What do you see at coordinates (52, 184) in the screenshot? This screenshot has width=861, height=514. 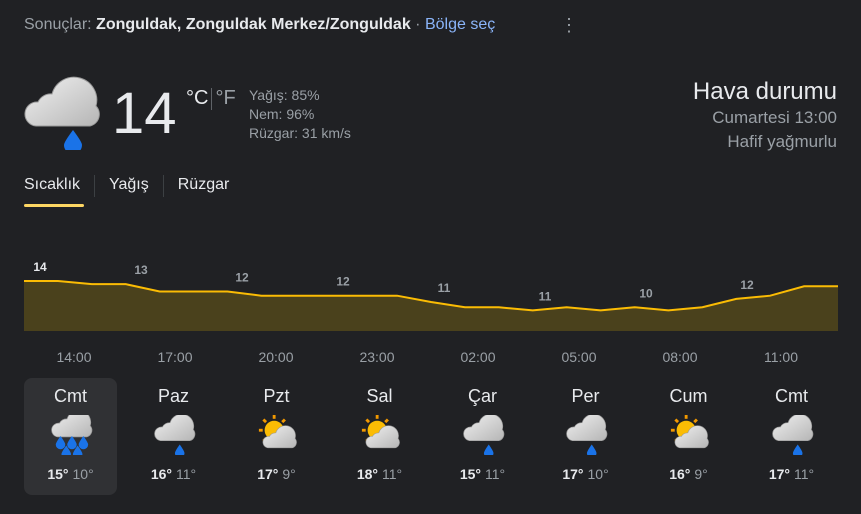 I see `tab-temperature: Sıcaklık` at bounding box center [52, 184].